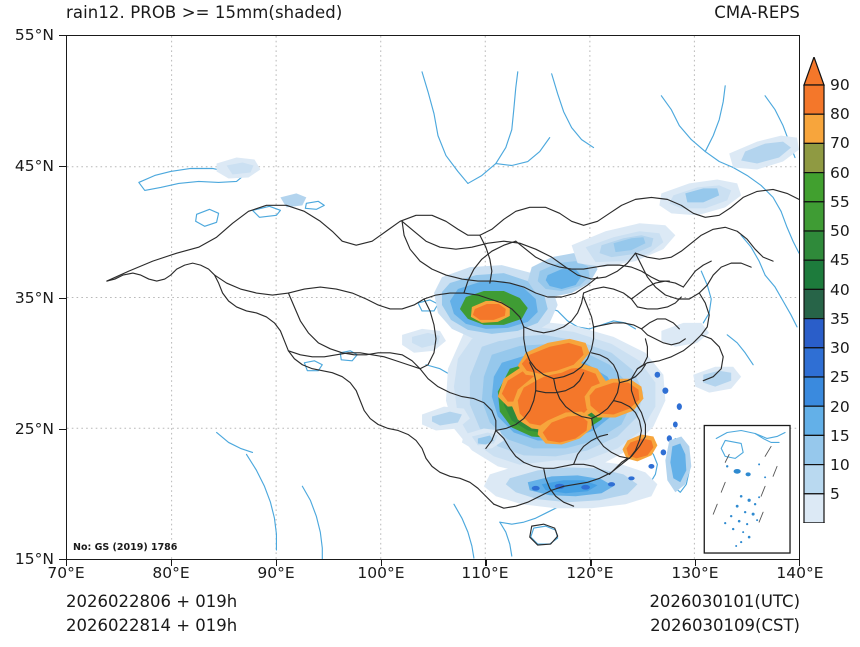  I want to click on colorbar-label-40: 40, so click(840, 290).